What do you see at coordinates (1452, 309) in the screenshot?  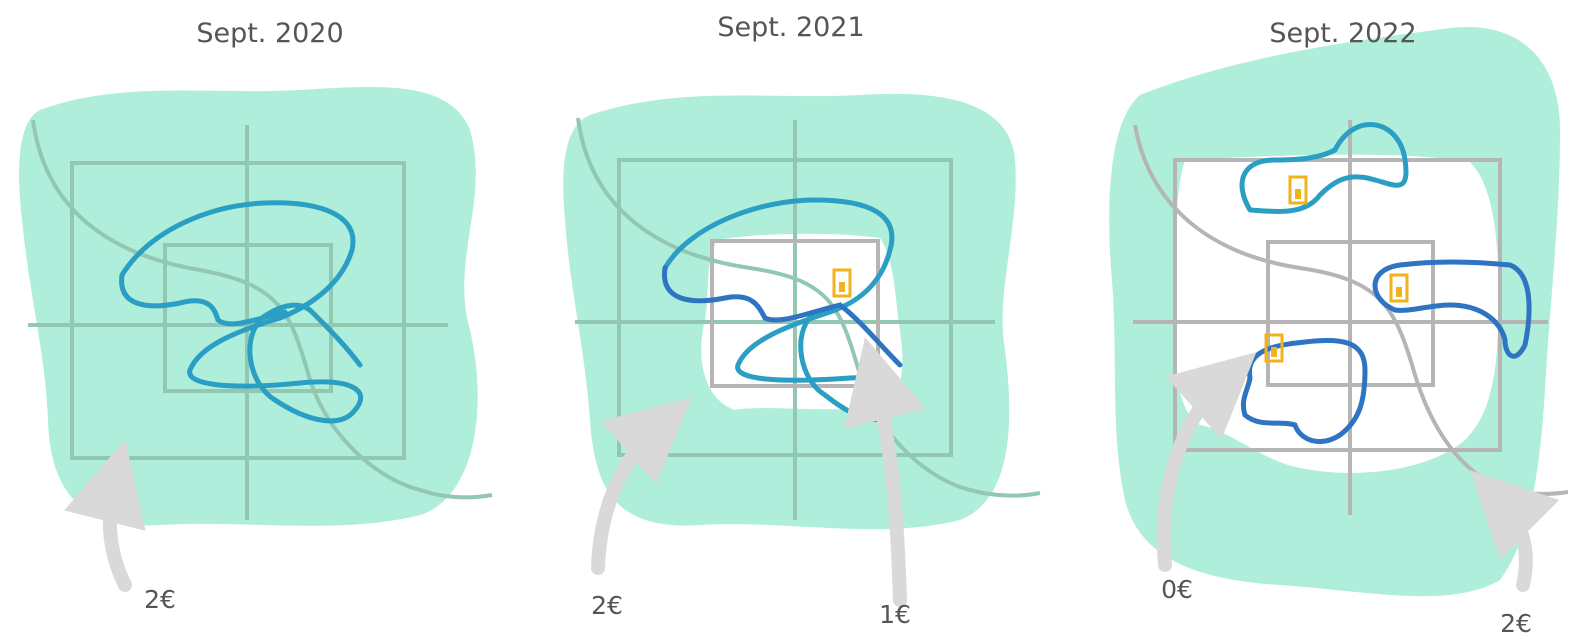 I see `bus-route-east` at bounding box center [1452, 309].